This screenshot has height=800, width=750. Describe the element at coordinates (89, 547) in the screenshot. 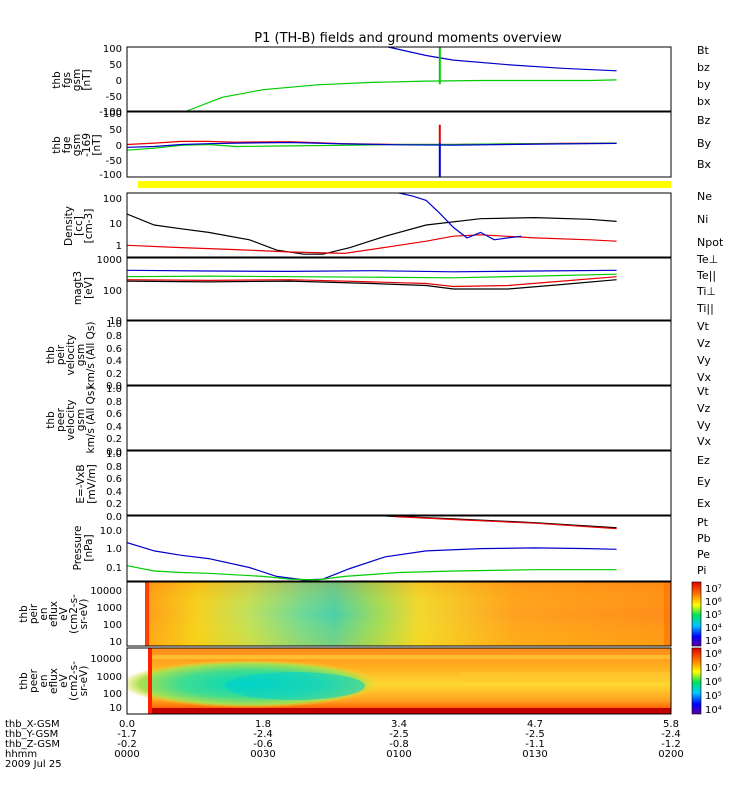

I see `ylabel-line: [nPa]` at that location.